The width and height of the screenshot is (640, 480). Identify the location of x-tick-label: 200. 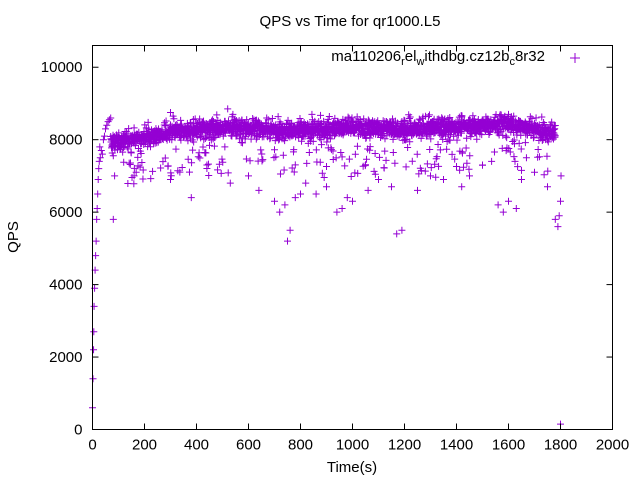
(144, 445).